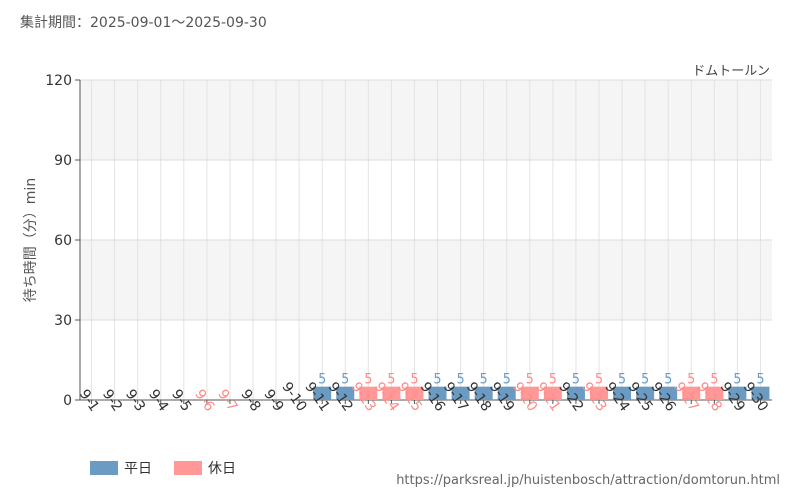  I want to click on legend: 平日 休日, so click(163, 468).